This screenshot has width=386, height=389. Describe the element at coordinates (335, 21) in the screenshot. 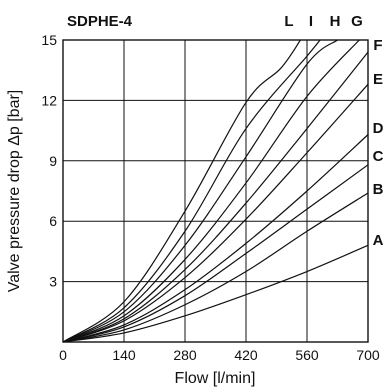

I see `curve-label-h: H` at that location.